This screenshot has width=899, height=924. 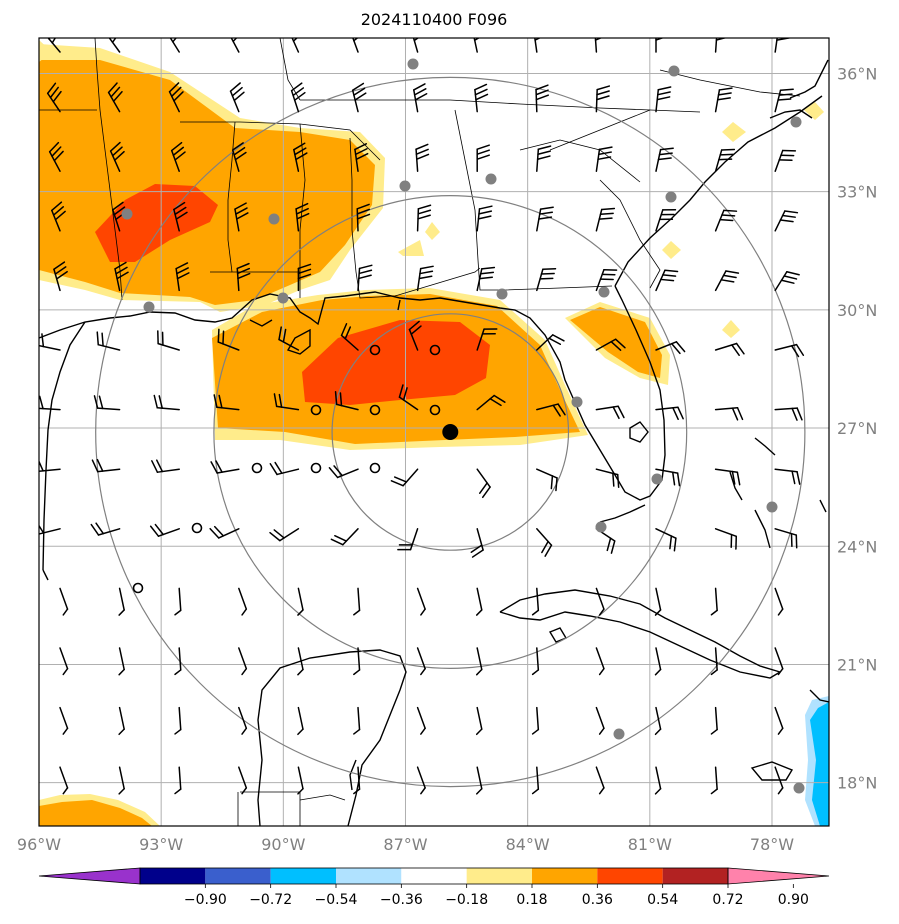 I want to click on colorbar-label: −0.36, so click(x=401, y=900).